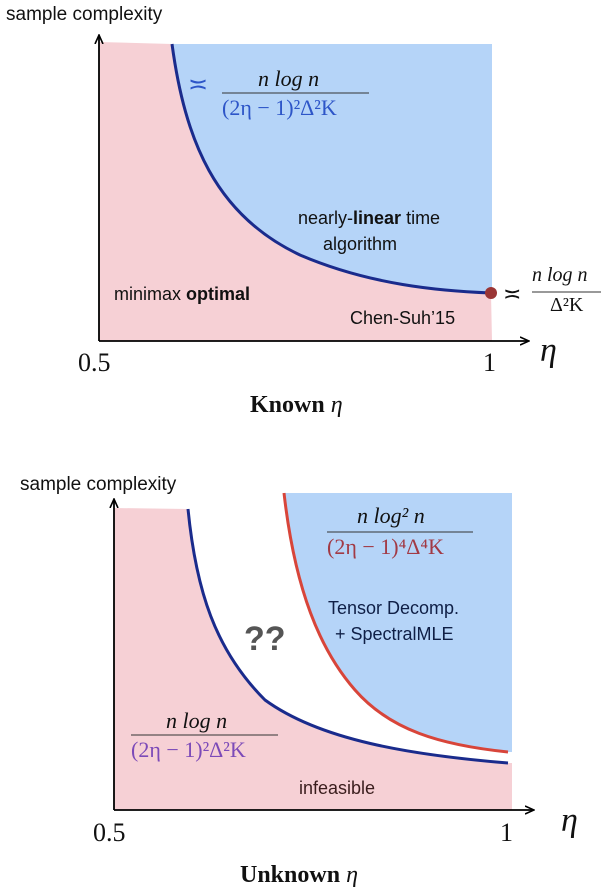 This screenshot has height=896, width=614. I want to click on bottom-upper-formula-numerator: n log² n, so click(391, 515).